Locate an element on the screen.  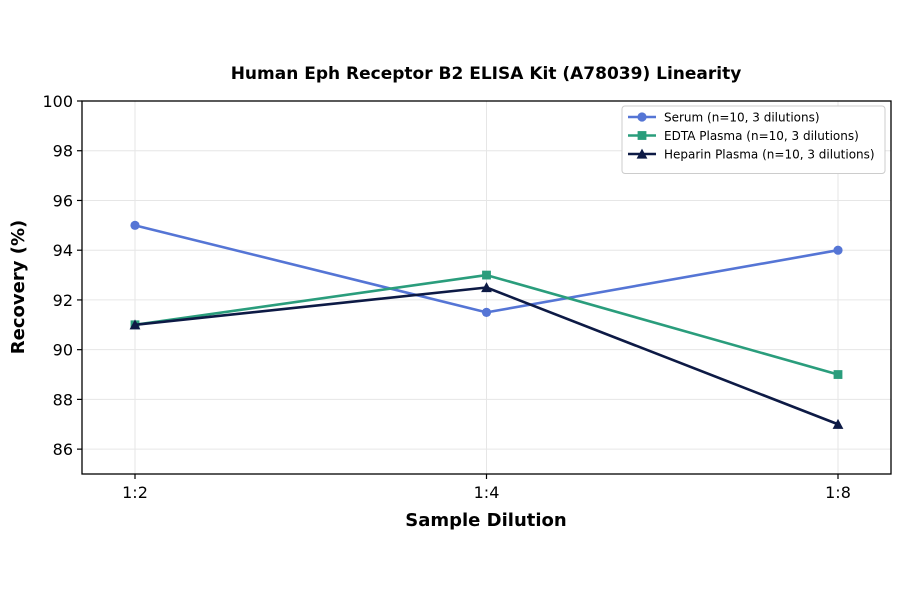
y-tick-label: 96 is located at coordinates (63, 200).